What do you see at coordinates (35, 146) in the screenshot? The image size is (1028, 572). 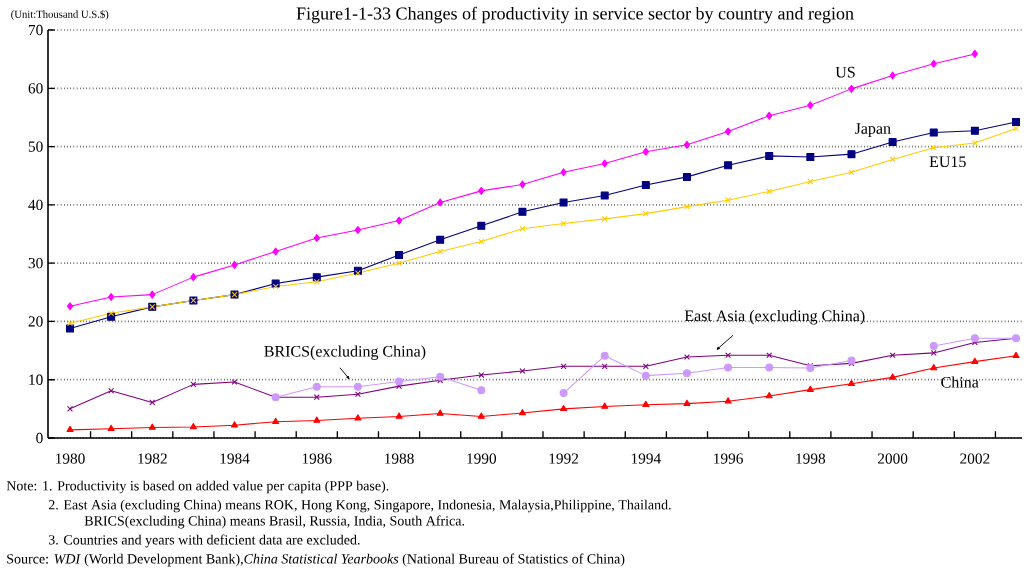 I see `y-tick-label: 50` at bounding box center [35, 146].